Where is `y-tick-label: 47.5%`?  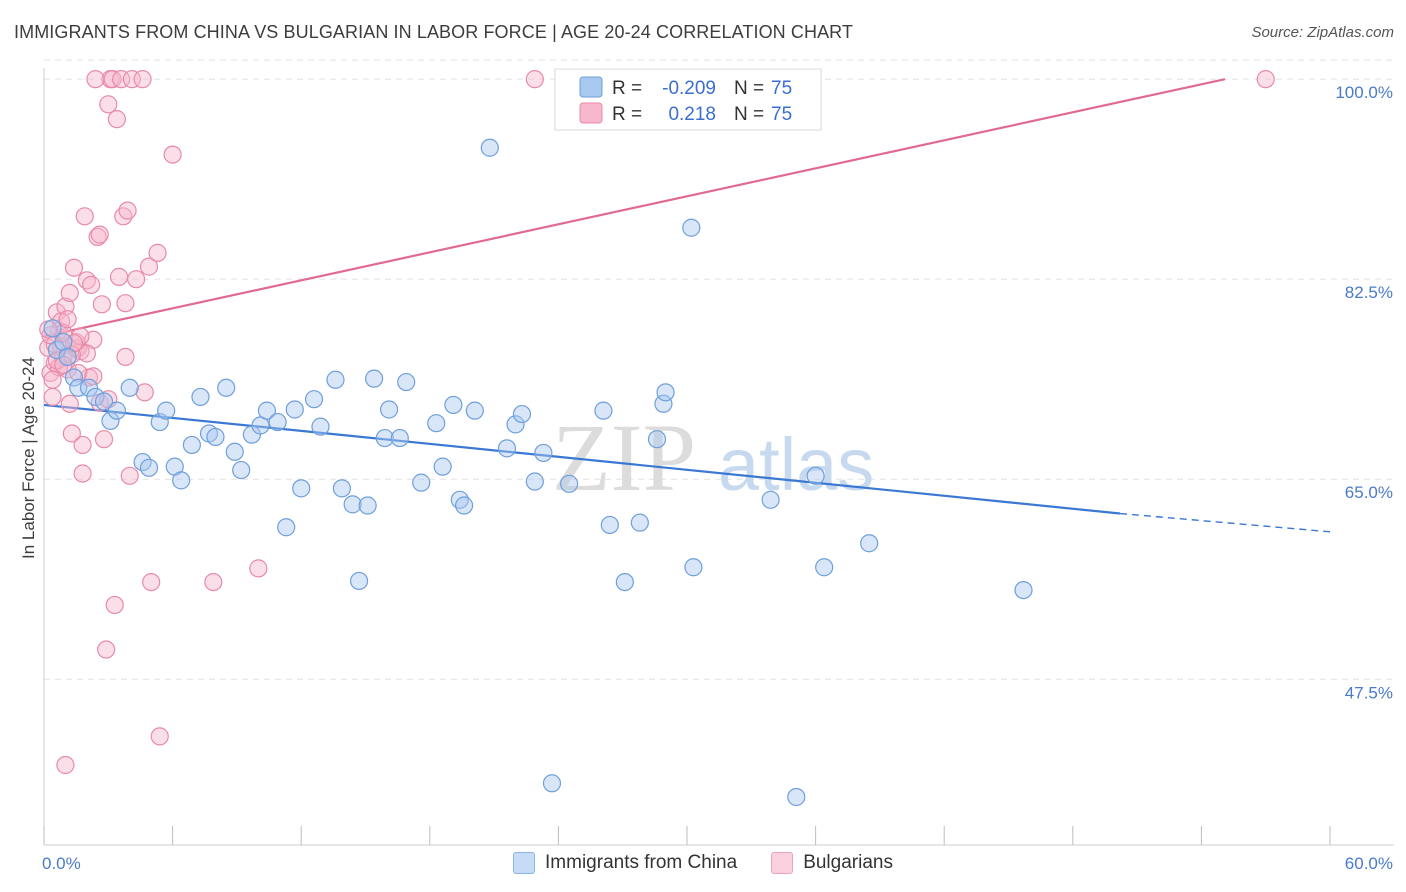
y-tick-label: 47.5% is located at coordinates (1369, 692).